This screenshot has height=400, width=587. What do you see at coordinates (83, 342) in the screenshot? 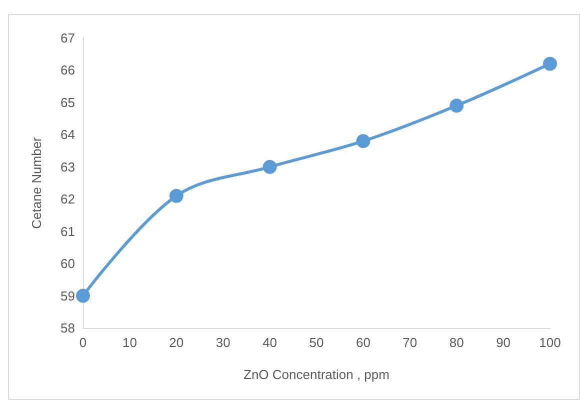
I see `x-tick-label: 0` at bounding box center [83, 342].